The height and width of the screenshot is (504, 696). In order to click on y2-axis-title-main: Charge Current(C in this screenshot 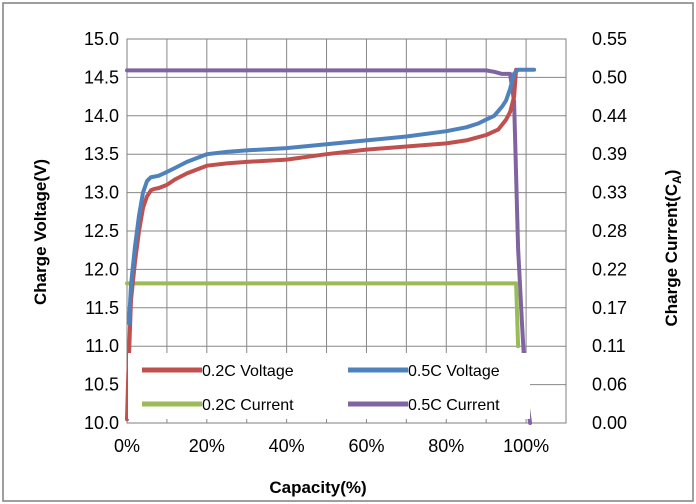, I will do `click(671, 255)`.